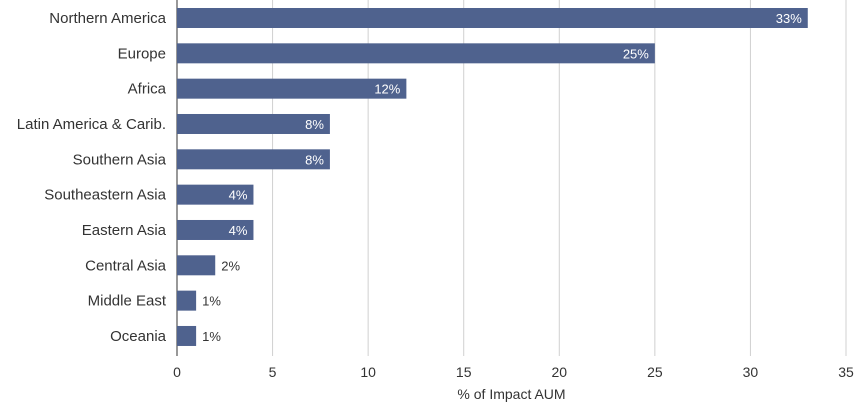 The width and height of the screenshot is (855, 406). Describe the element at coordinates (142, 53) in the screenshot. I see `category-label: Europe` at that location.